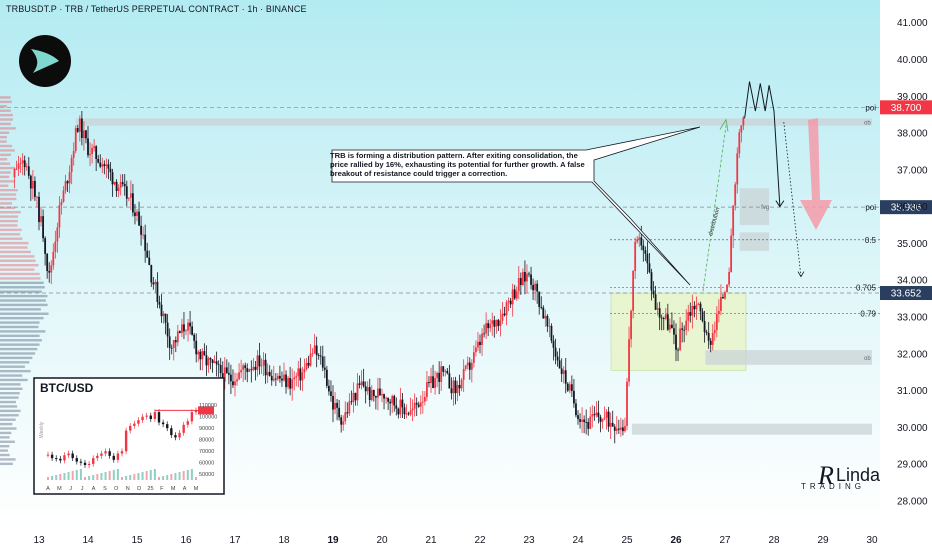 The image size is (932, 555). What do you see at coordinates (906, 275) in the screenshot?
I see `price-axis-panel` at bounding box center [906, 275].